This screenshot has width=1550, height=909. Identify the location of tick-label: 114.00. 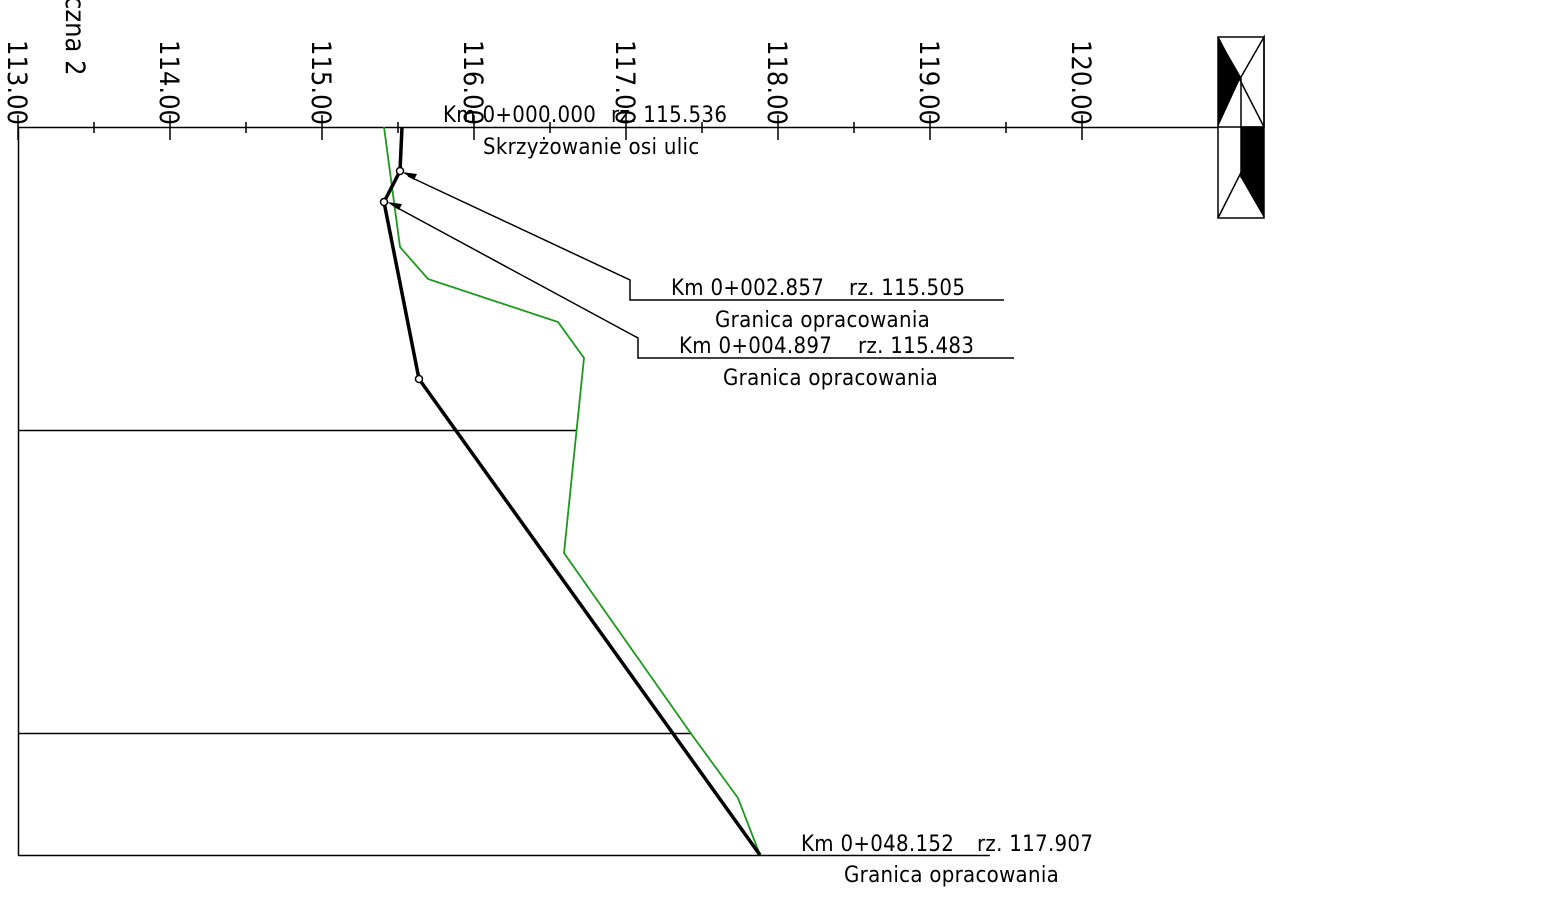
(168, 82).